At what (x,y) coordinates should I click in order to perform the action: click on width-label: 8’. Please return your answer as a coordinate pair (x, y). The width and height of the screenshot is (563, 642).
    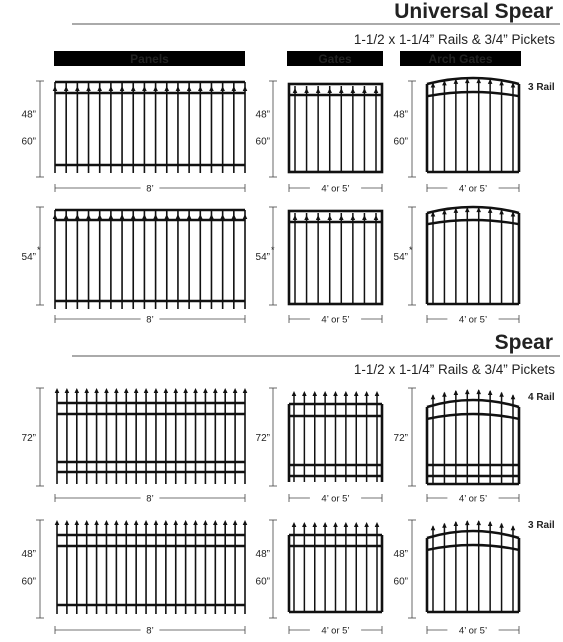
    Looking at the image, I should click on (149, 189).